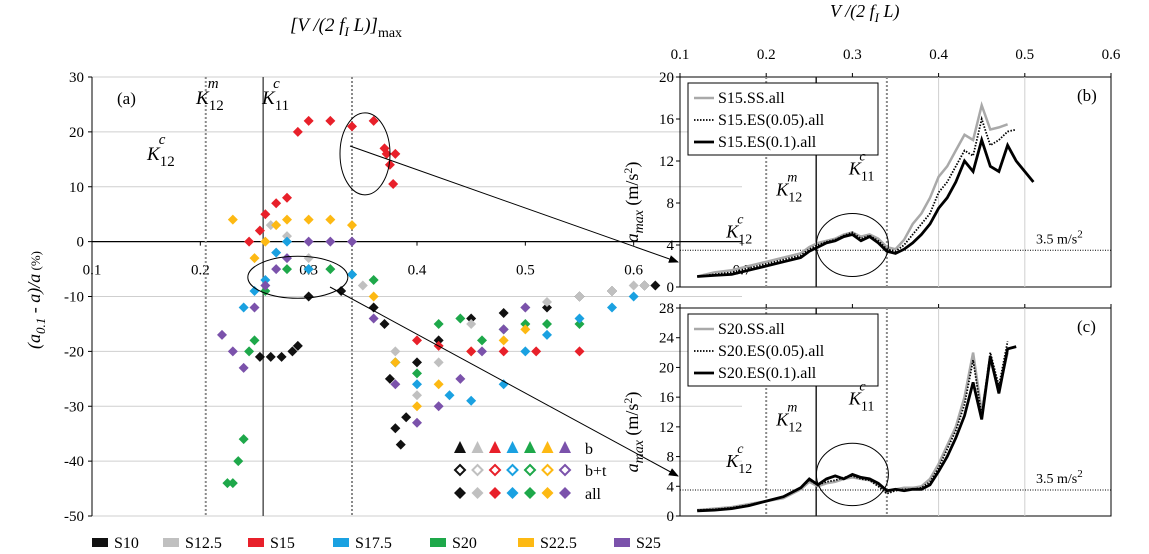 This screenshot has width=1149, height=554. What do you see at coordinates (363, 25) in the screenshot?
I see `label-part: L)]` at bounding box center [363, 25].